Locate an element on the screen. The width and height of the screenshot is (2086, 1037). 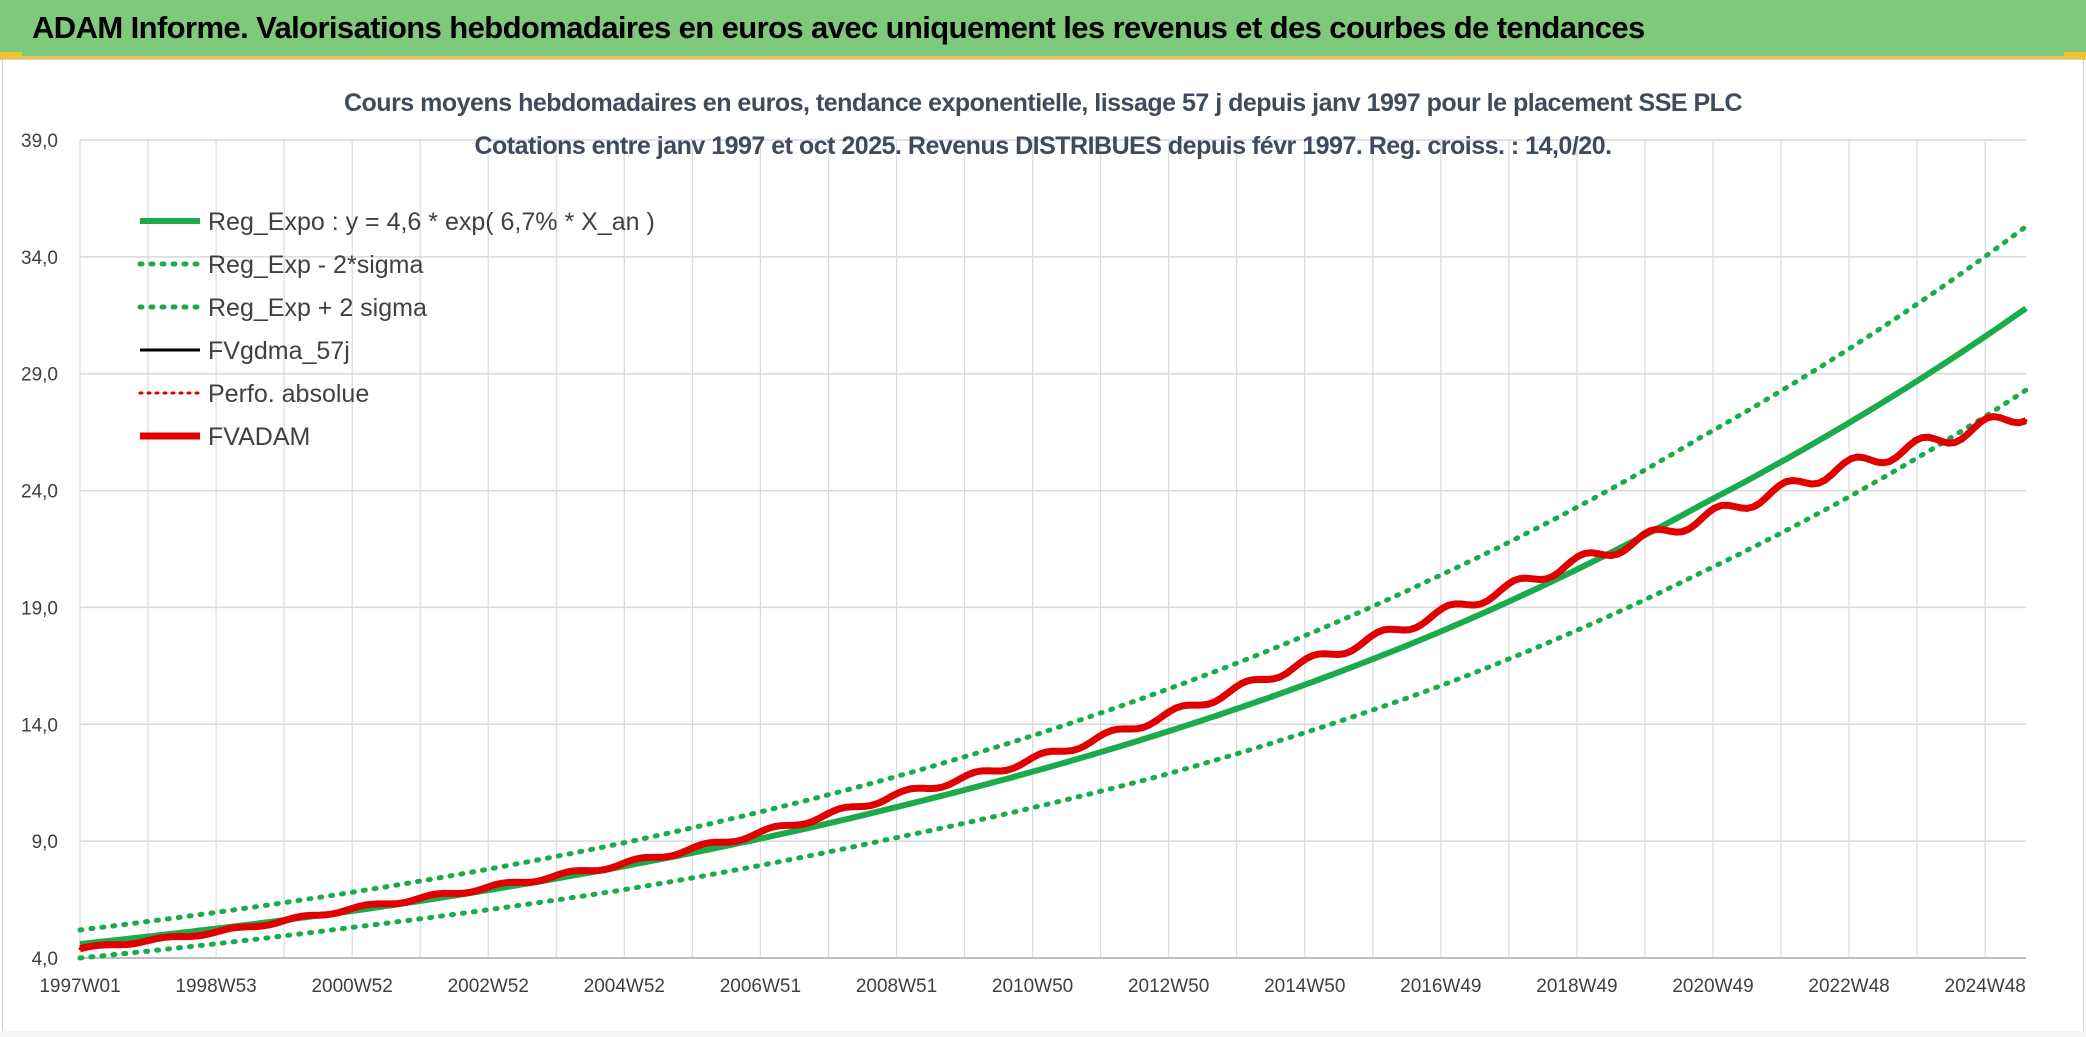
x-tick-label: 2018W49 is located at coordinates (1576, 986).